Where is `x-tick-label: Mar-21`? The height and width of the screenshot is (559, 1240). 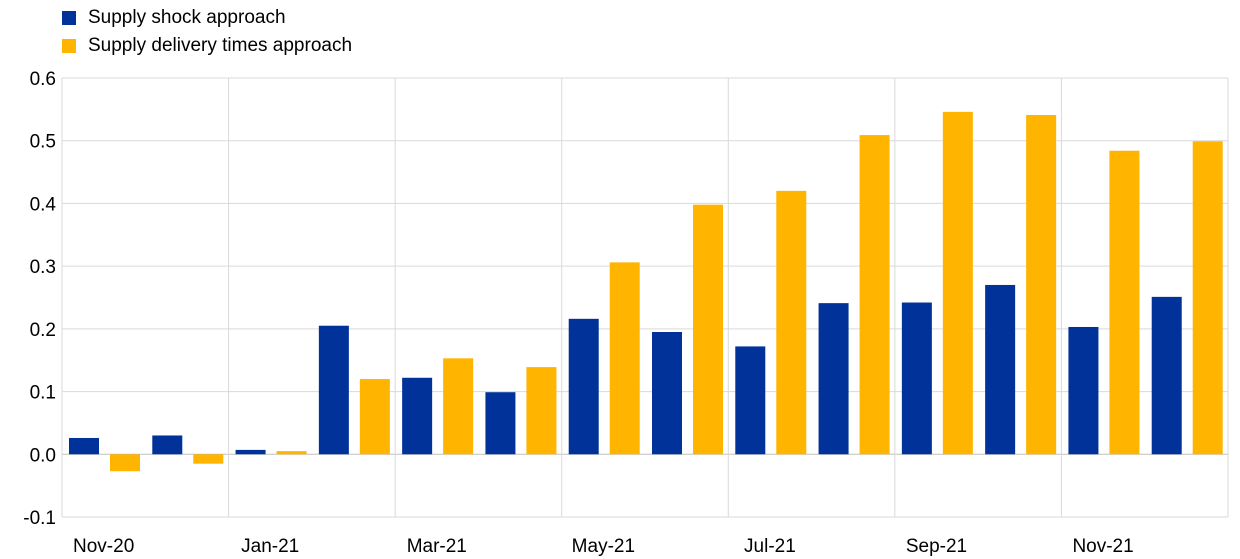 x-tick-label: Mar-21 is located at coordinates (437, 546).